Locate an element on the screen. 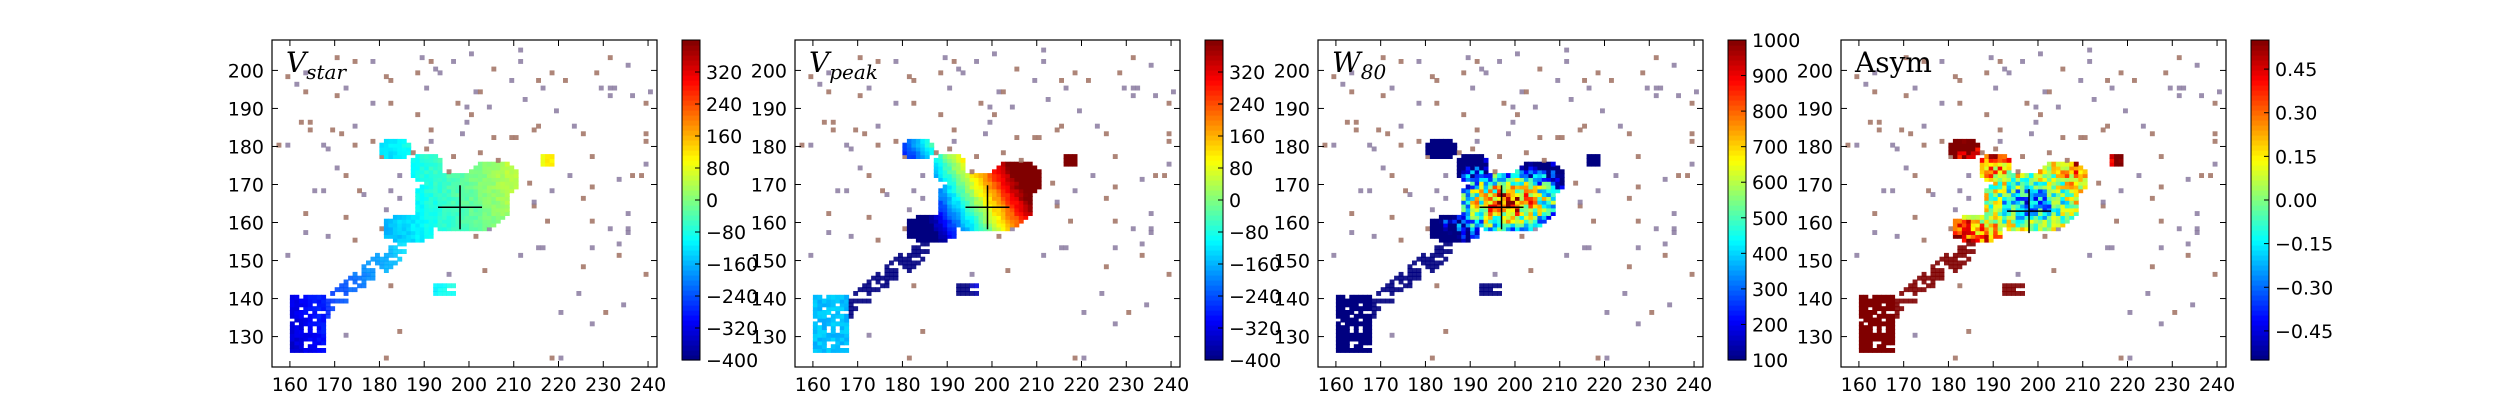 The image size is (2500, 400). y-tick-label: 130 is located at coordinates (1292, 338).